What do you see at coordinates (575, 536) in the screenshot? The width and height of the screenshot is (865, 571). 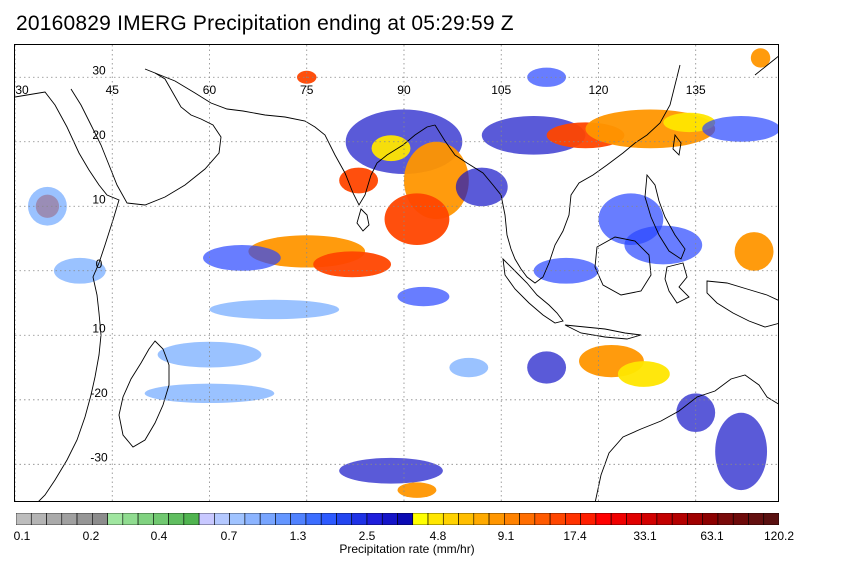 I see `colorbar-label: 17.4` at bounding box center [575, 536].